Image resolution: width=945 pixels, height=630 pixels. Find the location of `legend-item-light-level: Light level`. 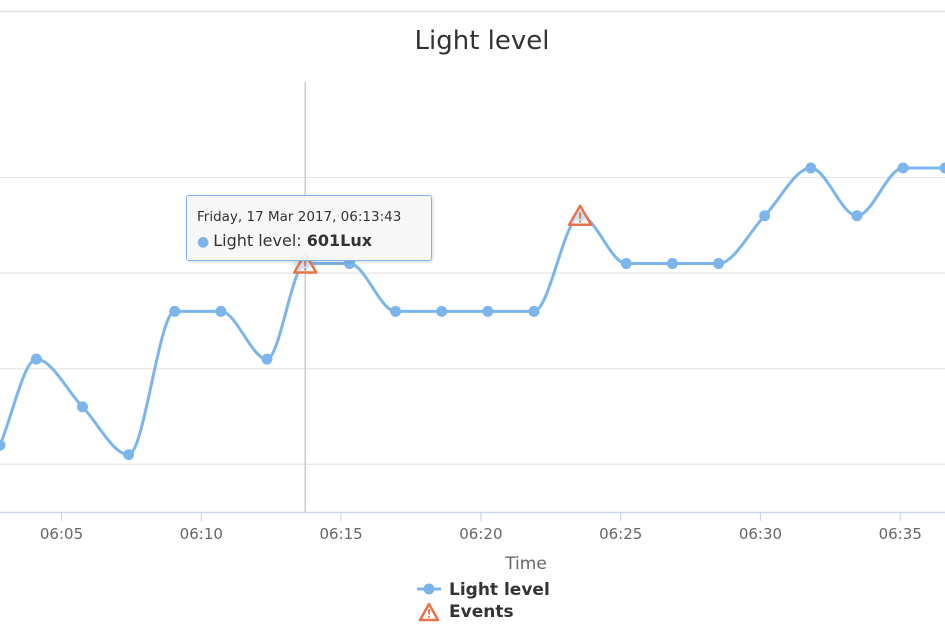

legend-item-light-level: Light level is located at coordinates (483, 590).